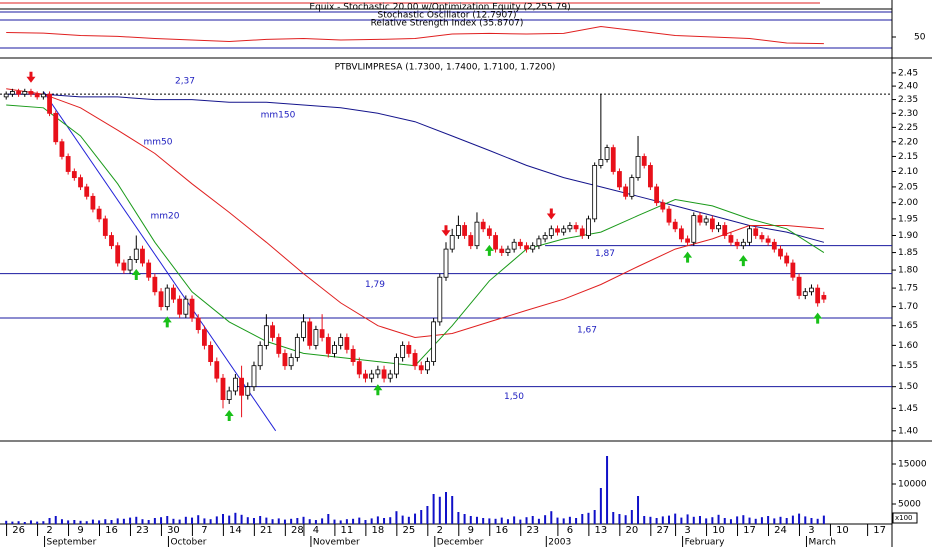  What do you see at coordinates (142, 530) in the screenshot?
I see `x-tick-label: 23` at bounding box center [142, 530].